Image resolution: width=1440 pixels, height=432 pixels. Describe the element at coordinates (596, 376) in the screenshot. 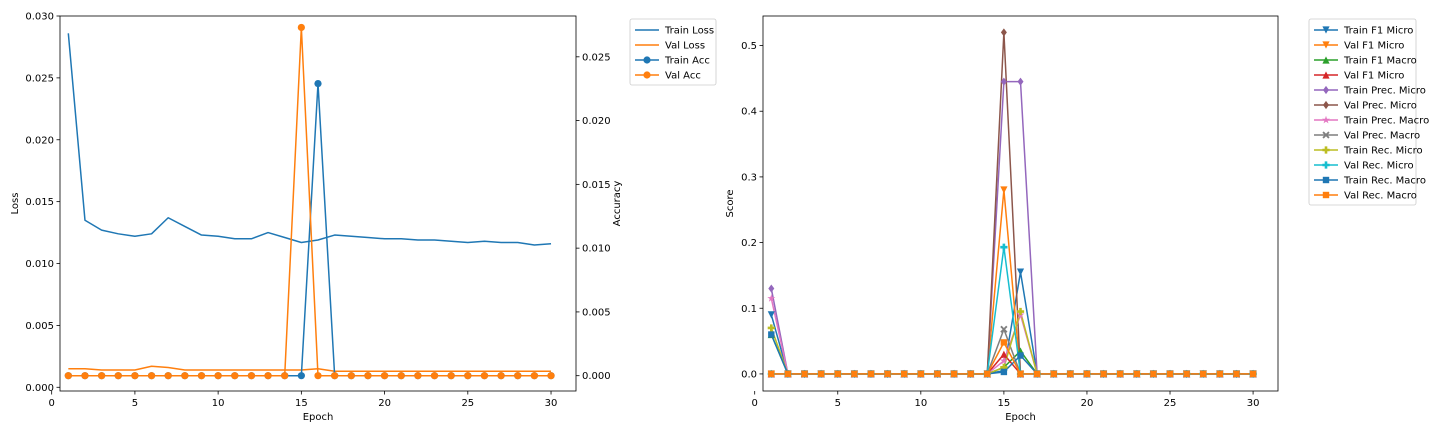

I see `y-right-tick-label: 0.000` at that location.